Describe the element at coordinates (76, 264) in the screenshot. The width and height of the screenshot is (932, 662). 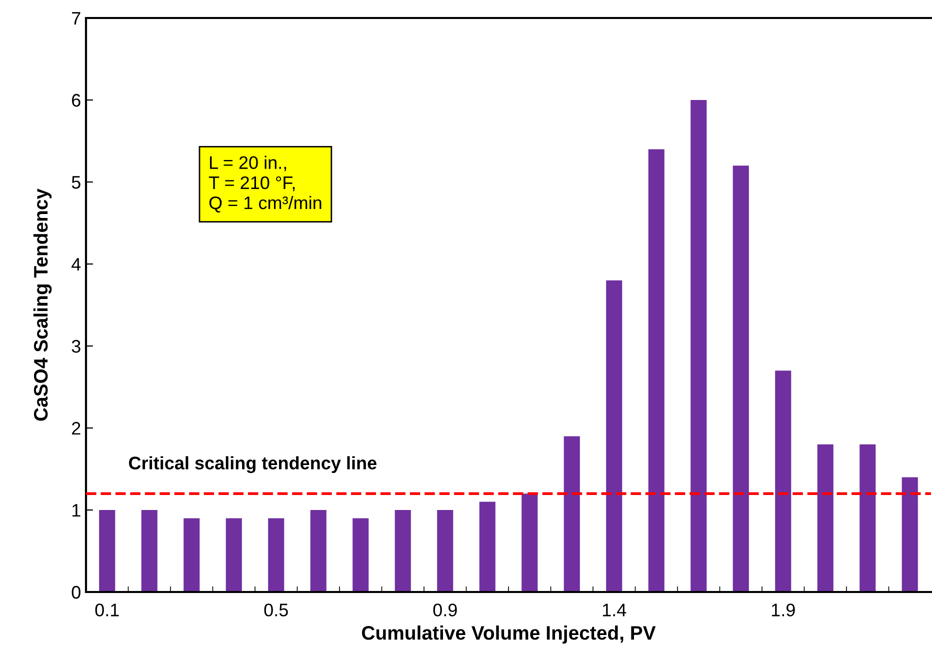
I see `y-tick-label: 4` at that location.